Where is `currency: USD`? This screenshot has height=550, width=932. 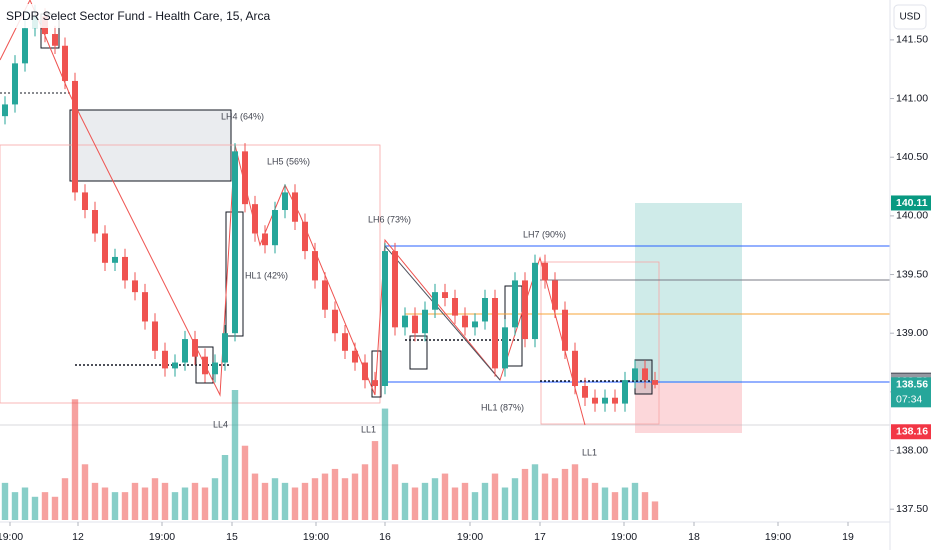
currency: USD is located at coordinates (909, 17).